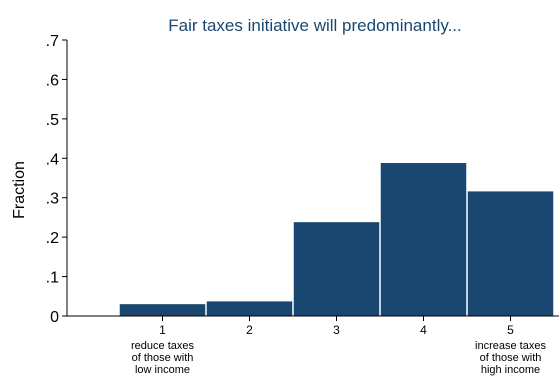  What do you see at coordinates (510, 346) in the screenshot?
I see `x-tick-sublabel: increase taxes` at bounding box center [510, 346].